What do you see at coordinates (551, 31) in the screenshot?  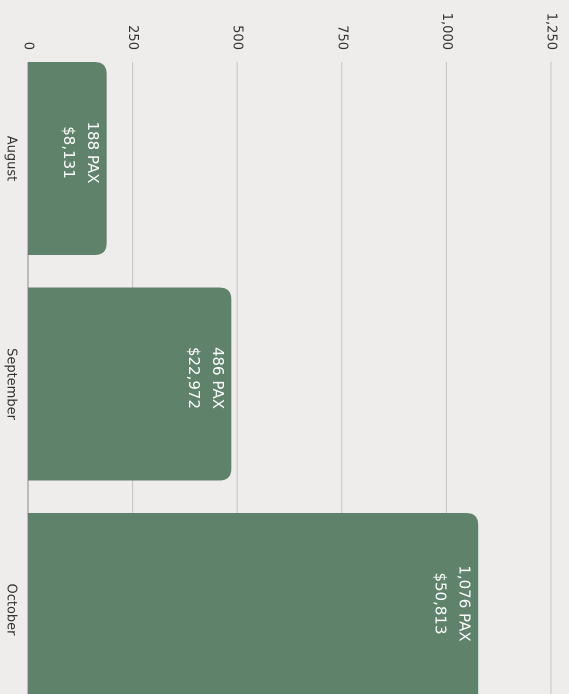 I see `x-tick-label: 1,250` at bounding box center [551, 31].